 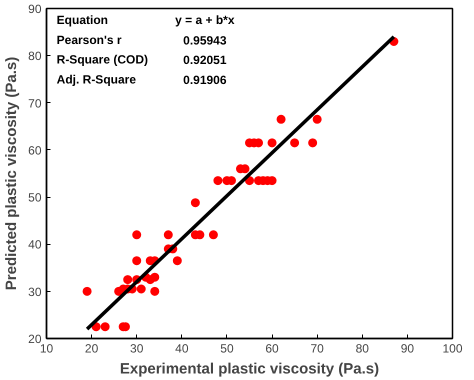 I want to click on annotation: 0.92051, so click(x=205, y=60).